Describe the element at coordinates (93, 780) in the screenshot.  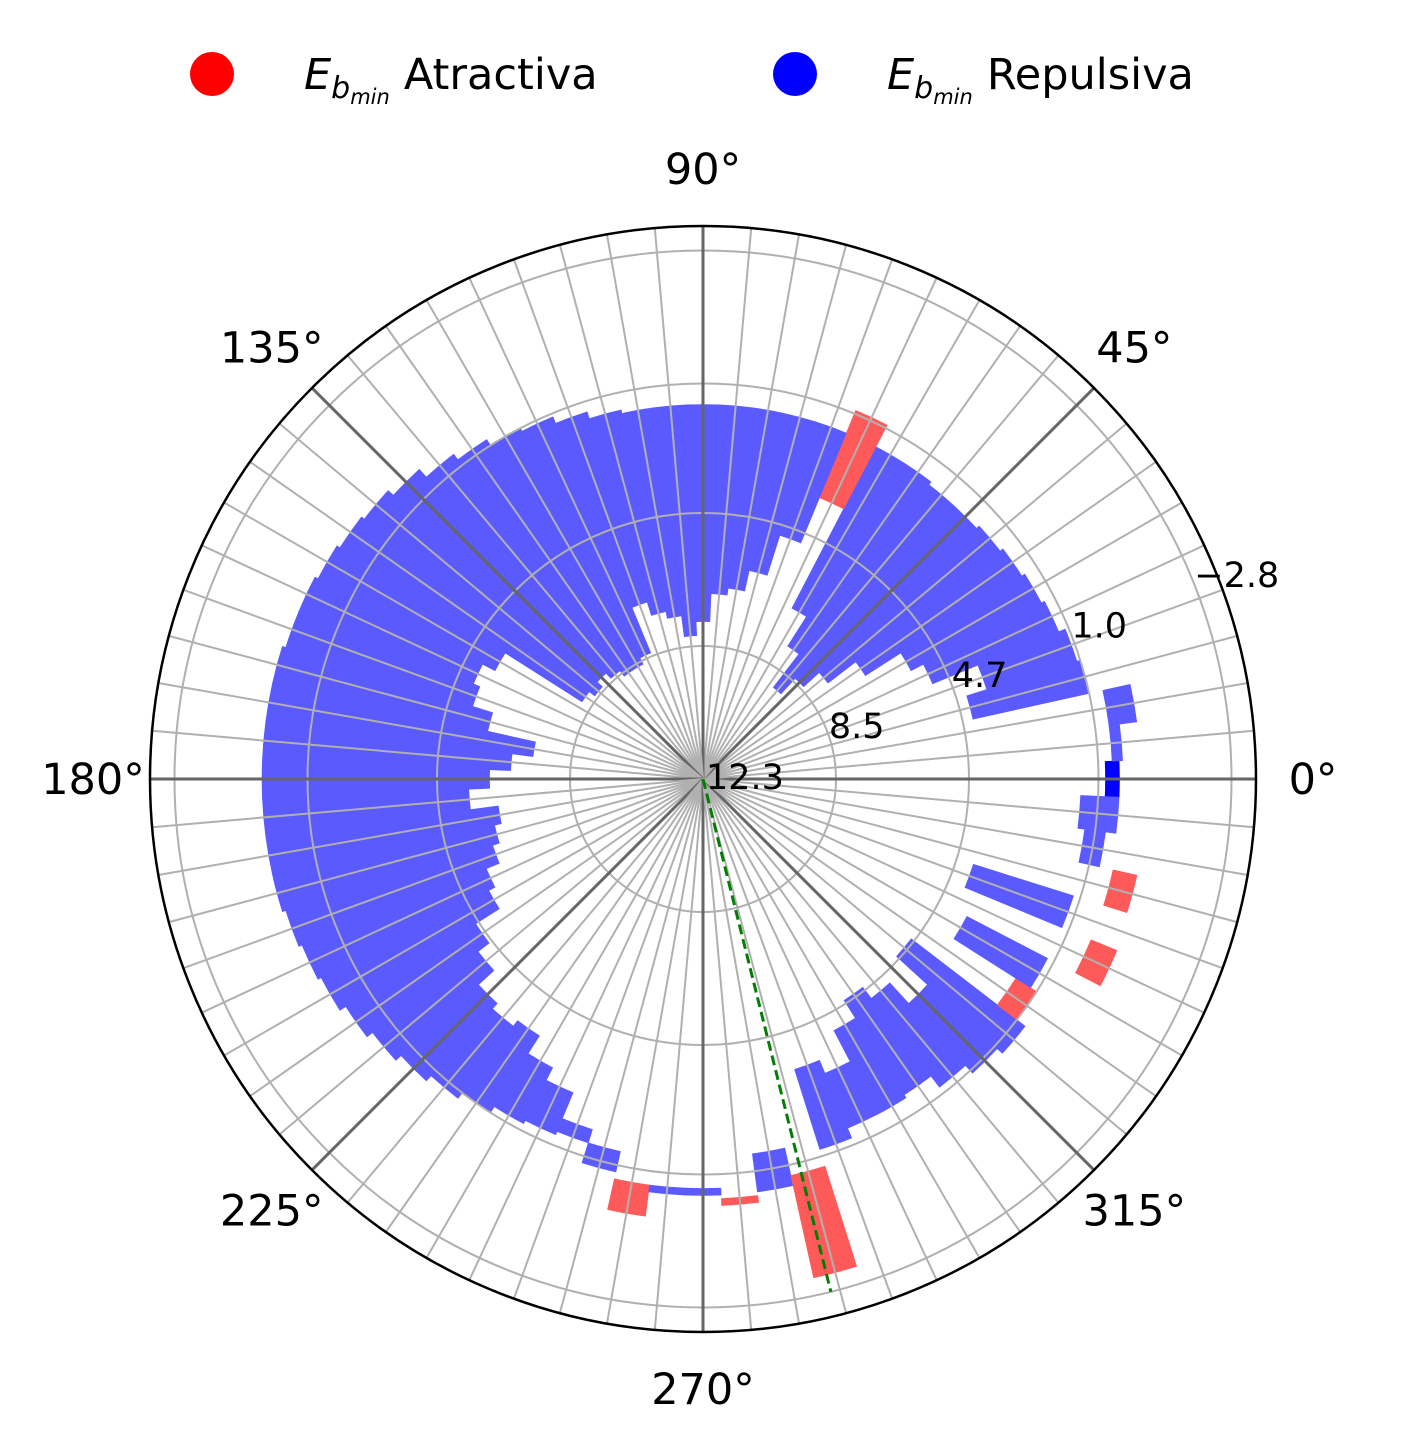
I see `angle-tick-label-180: 180°` at that location.